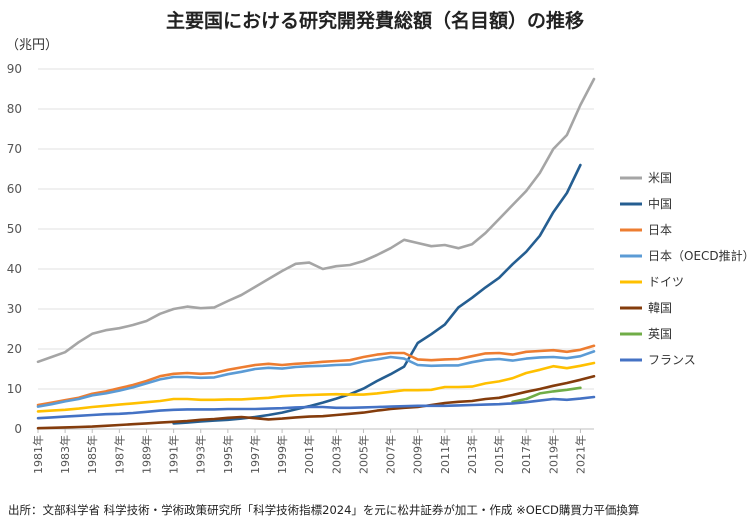  I want to click on x-tick-label: 1995年, so click(228, 454).